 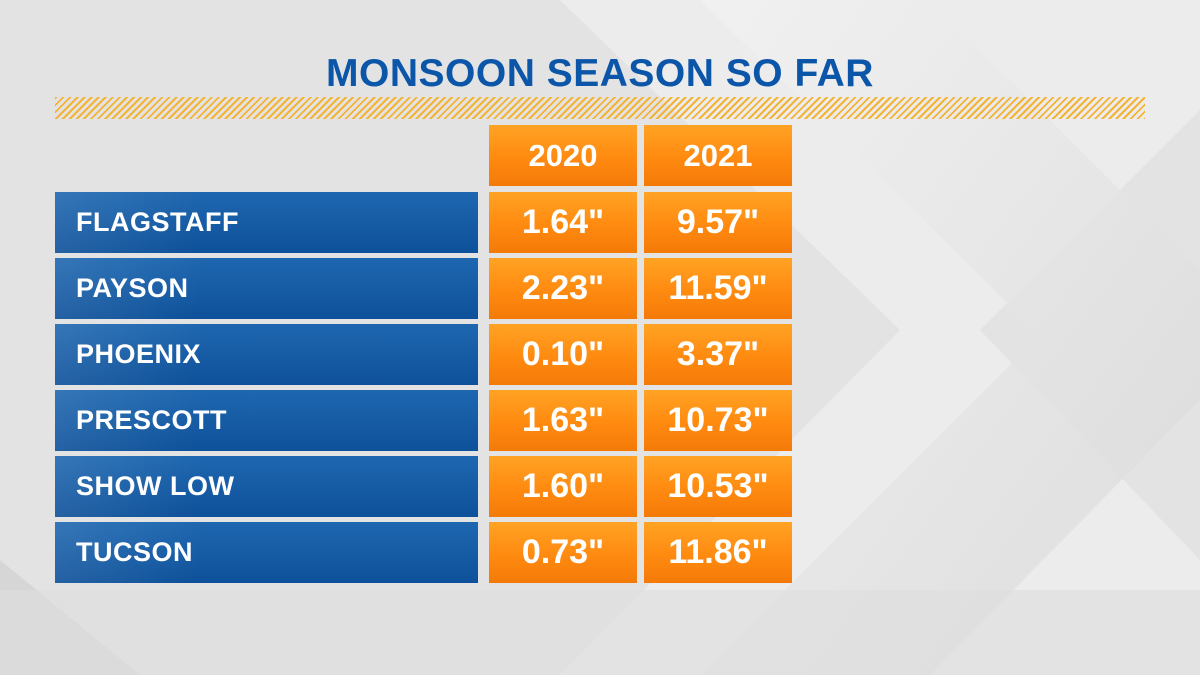 I want to click on city-name: SHOW LOW, so click(x=155, y=486).